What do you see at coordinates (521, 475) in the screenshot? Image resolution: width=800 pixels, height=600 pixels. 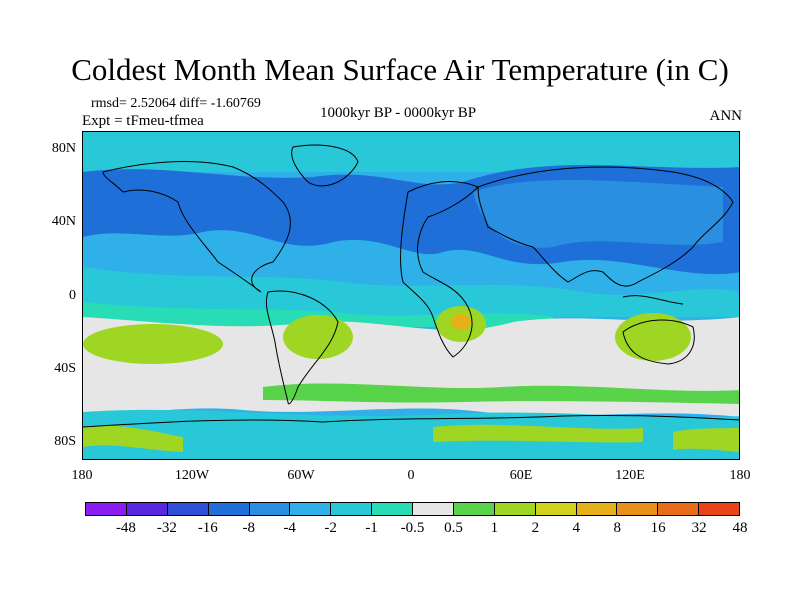 I see `lon-label: 60E` at bounding box center [521, 475].